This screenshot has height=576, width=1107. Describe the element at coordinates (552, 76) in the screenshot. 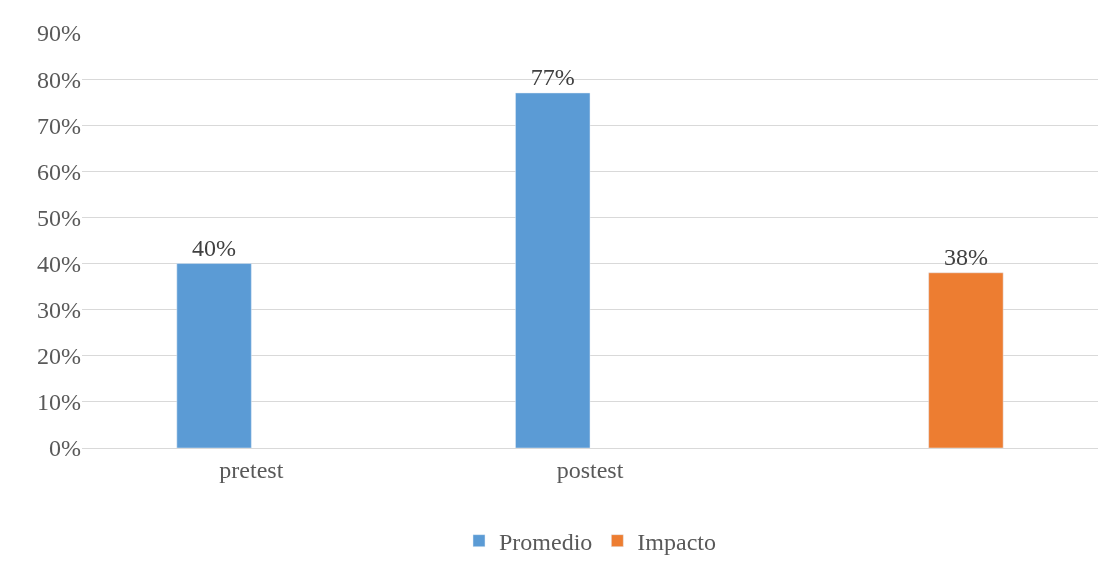

I see `data-label: 77%` at that location.